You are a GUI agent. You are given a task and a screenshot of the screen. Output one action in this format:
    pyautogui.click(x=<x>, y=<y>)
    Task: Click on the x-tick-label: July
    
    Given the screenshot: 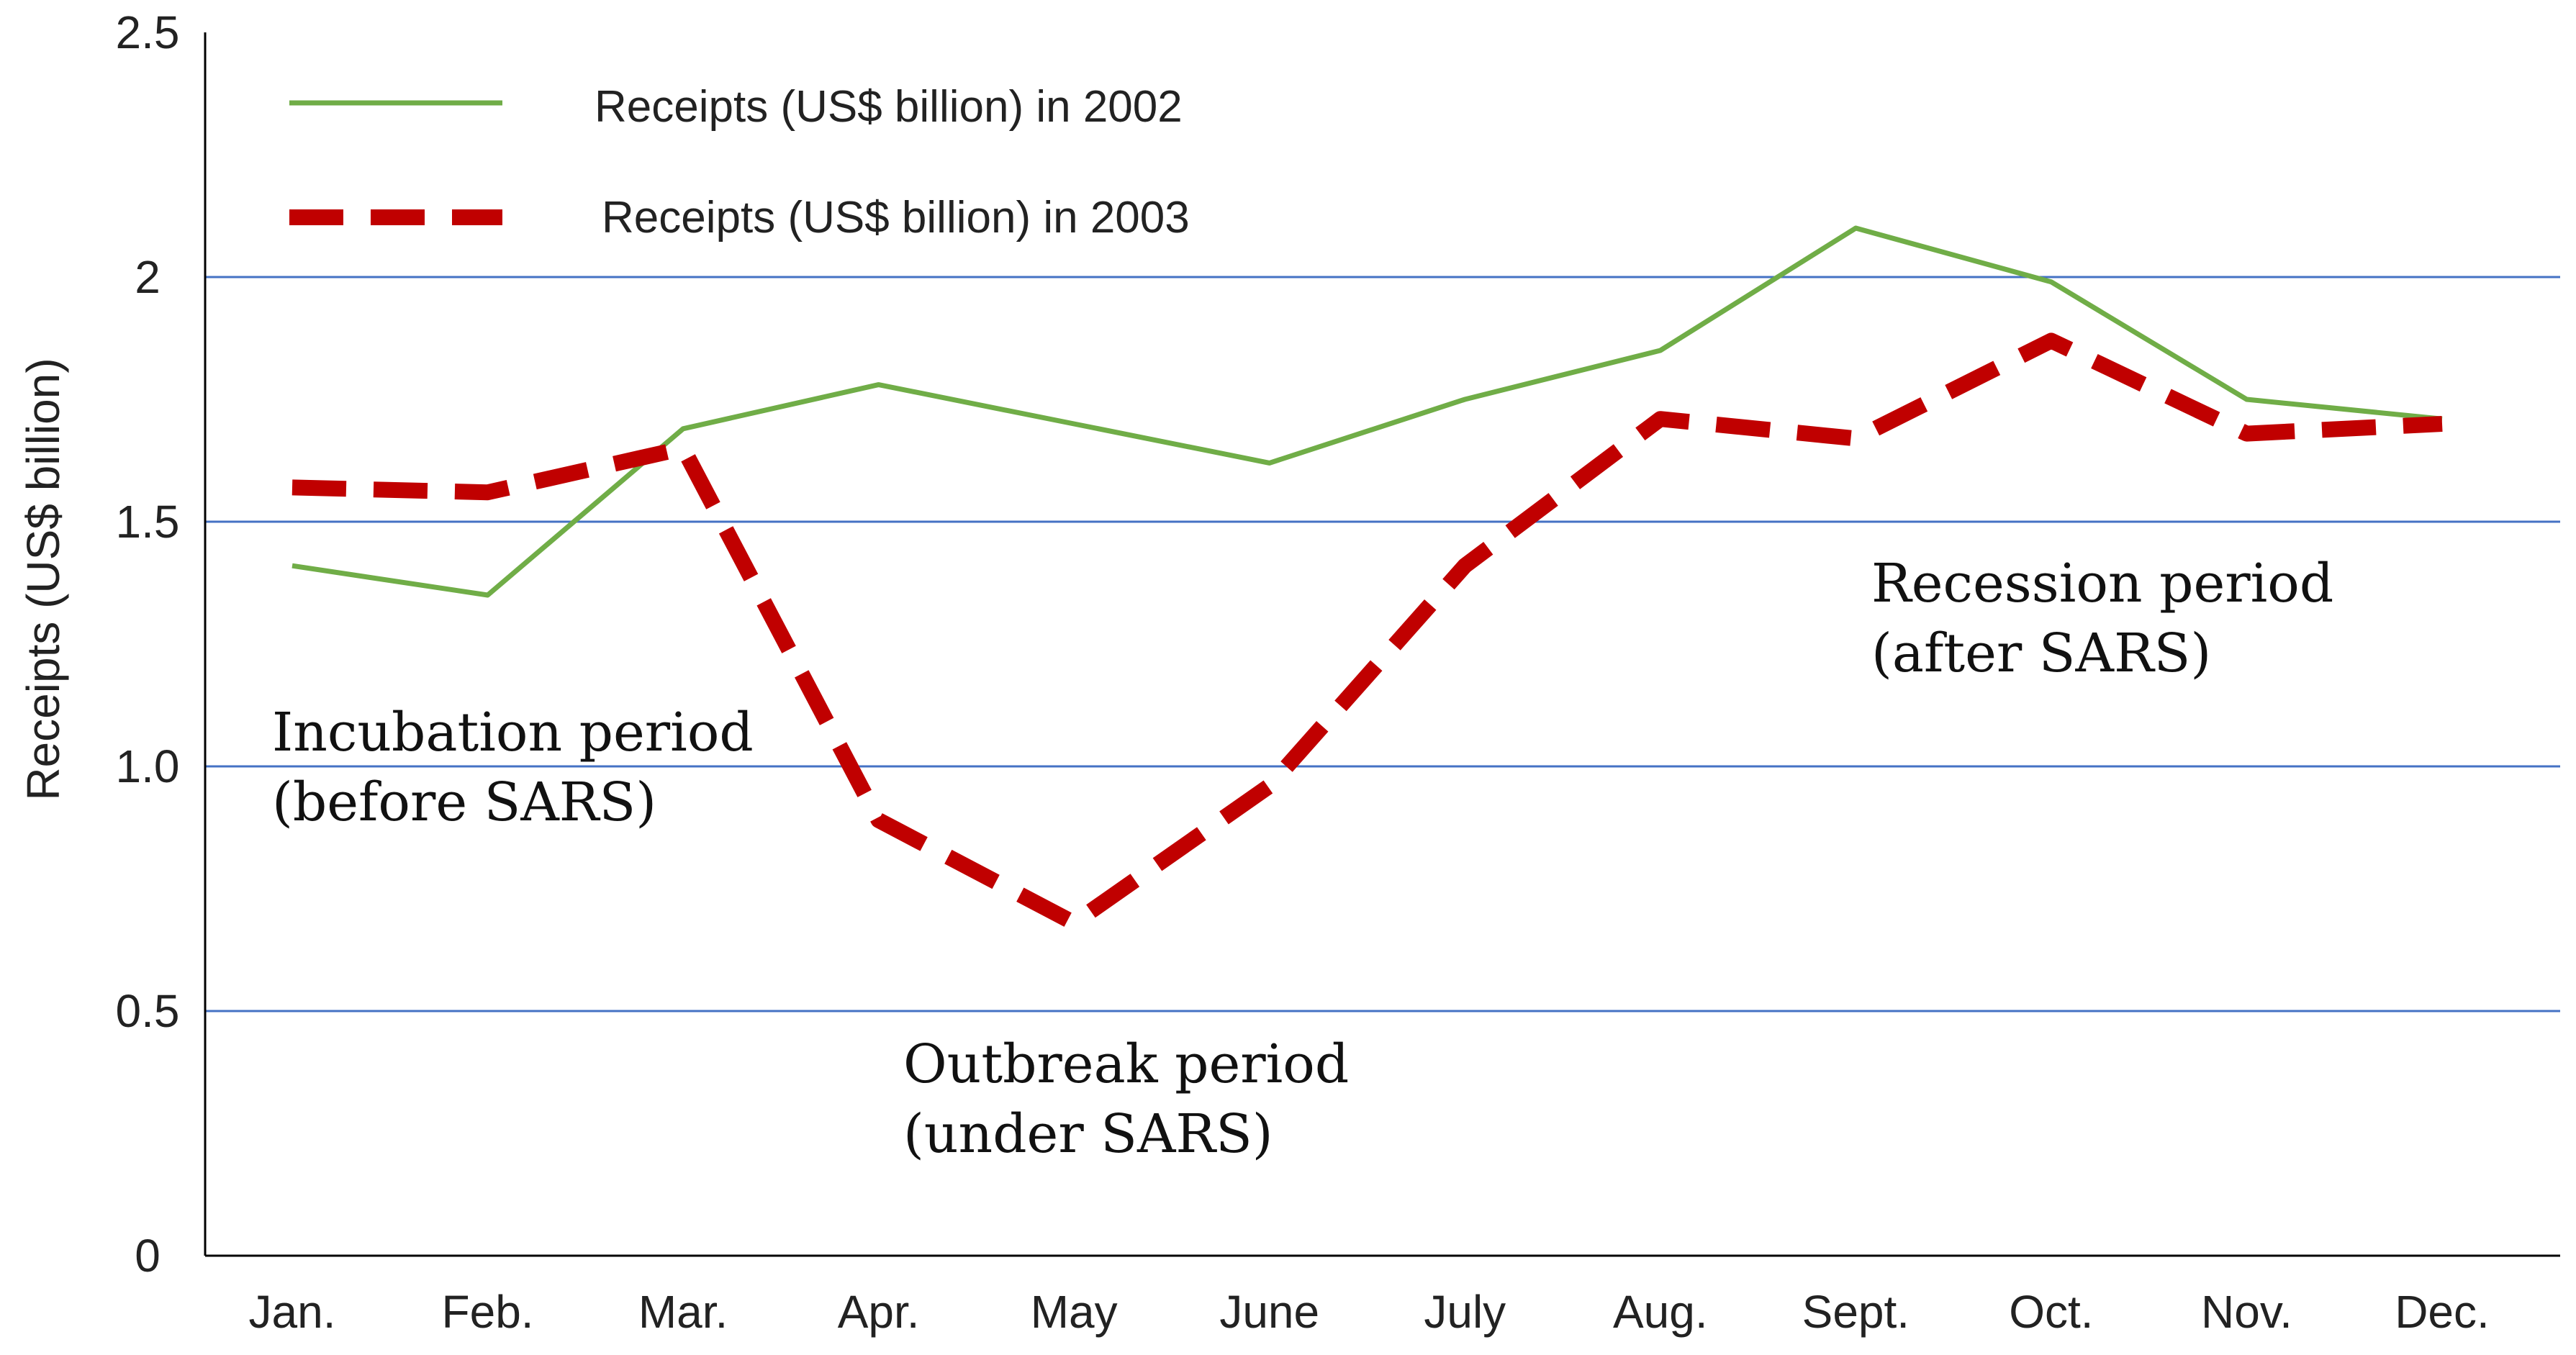 What is the action you would take?
    pyautogui.click(x=1465, y=1312)
    